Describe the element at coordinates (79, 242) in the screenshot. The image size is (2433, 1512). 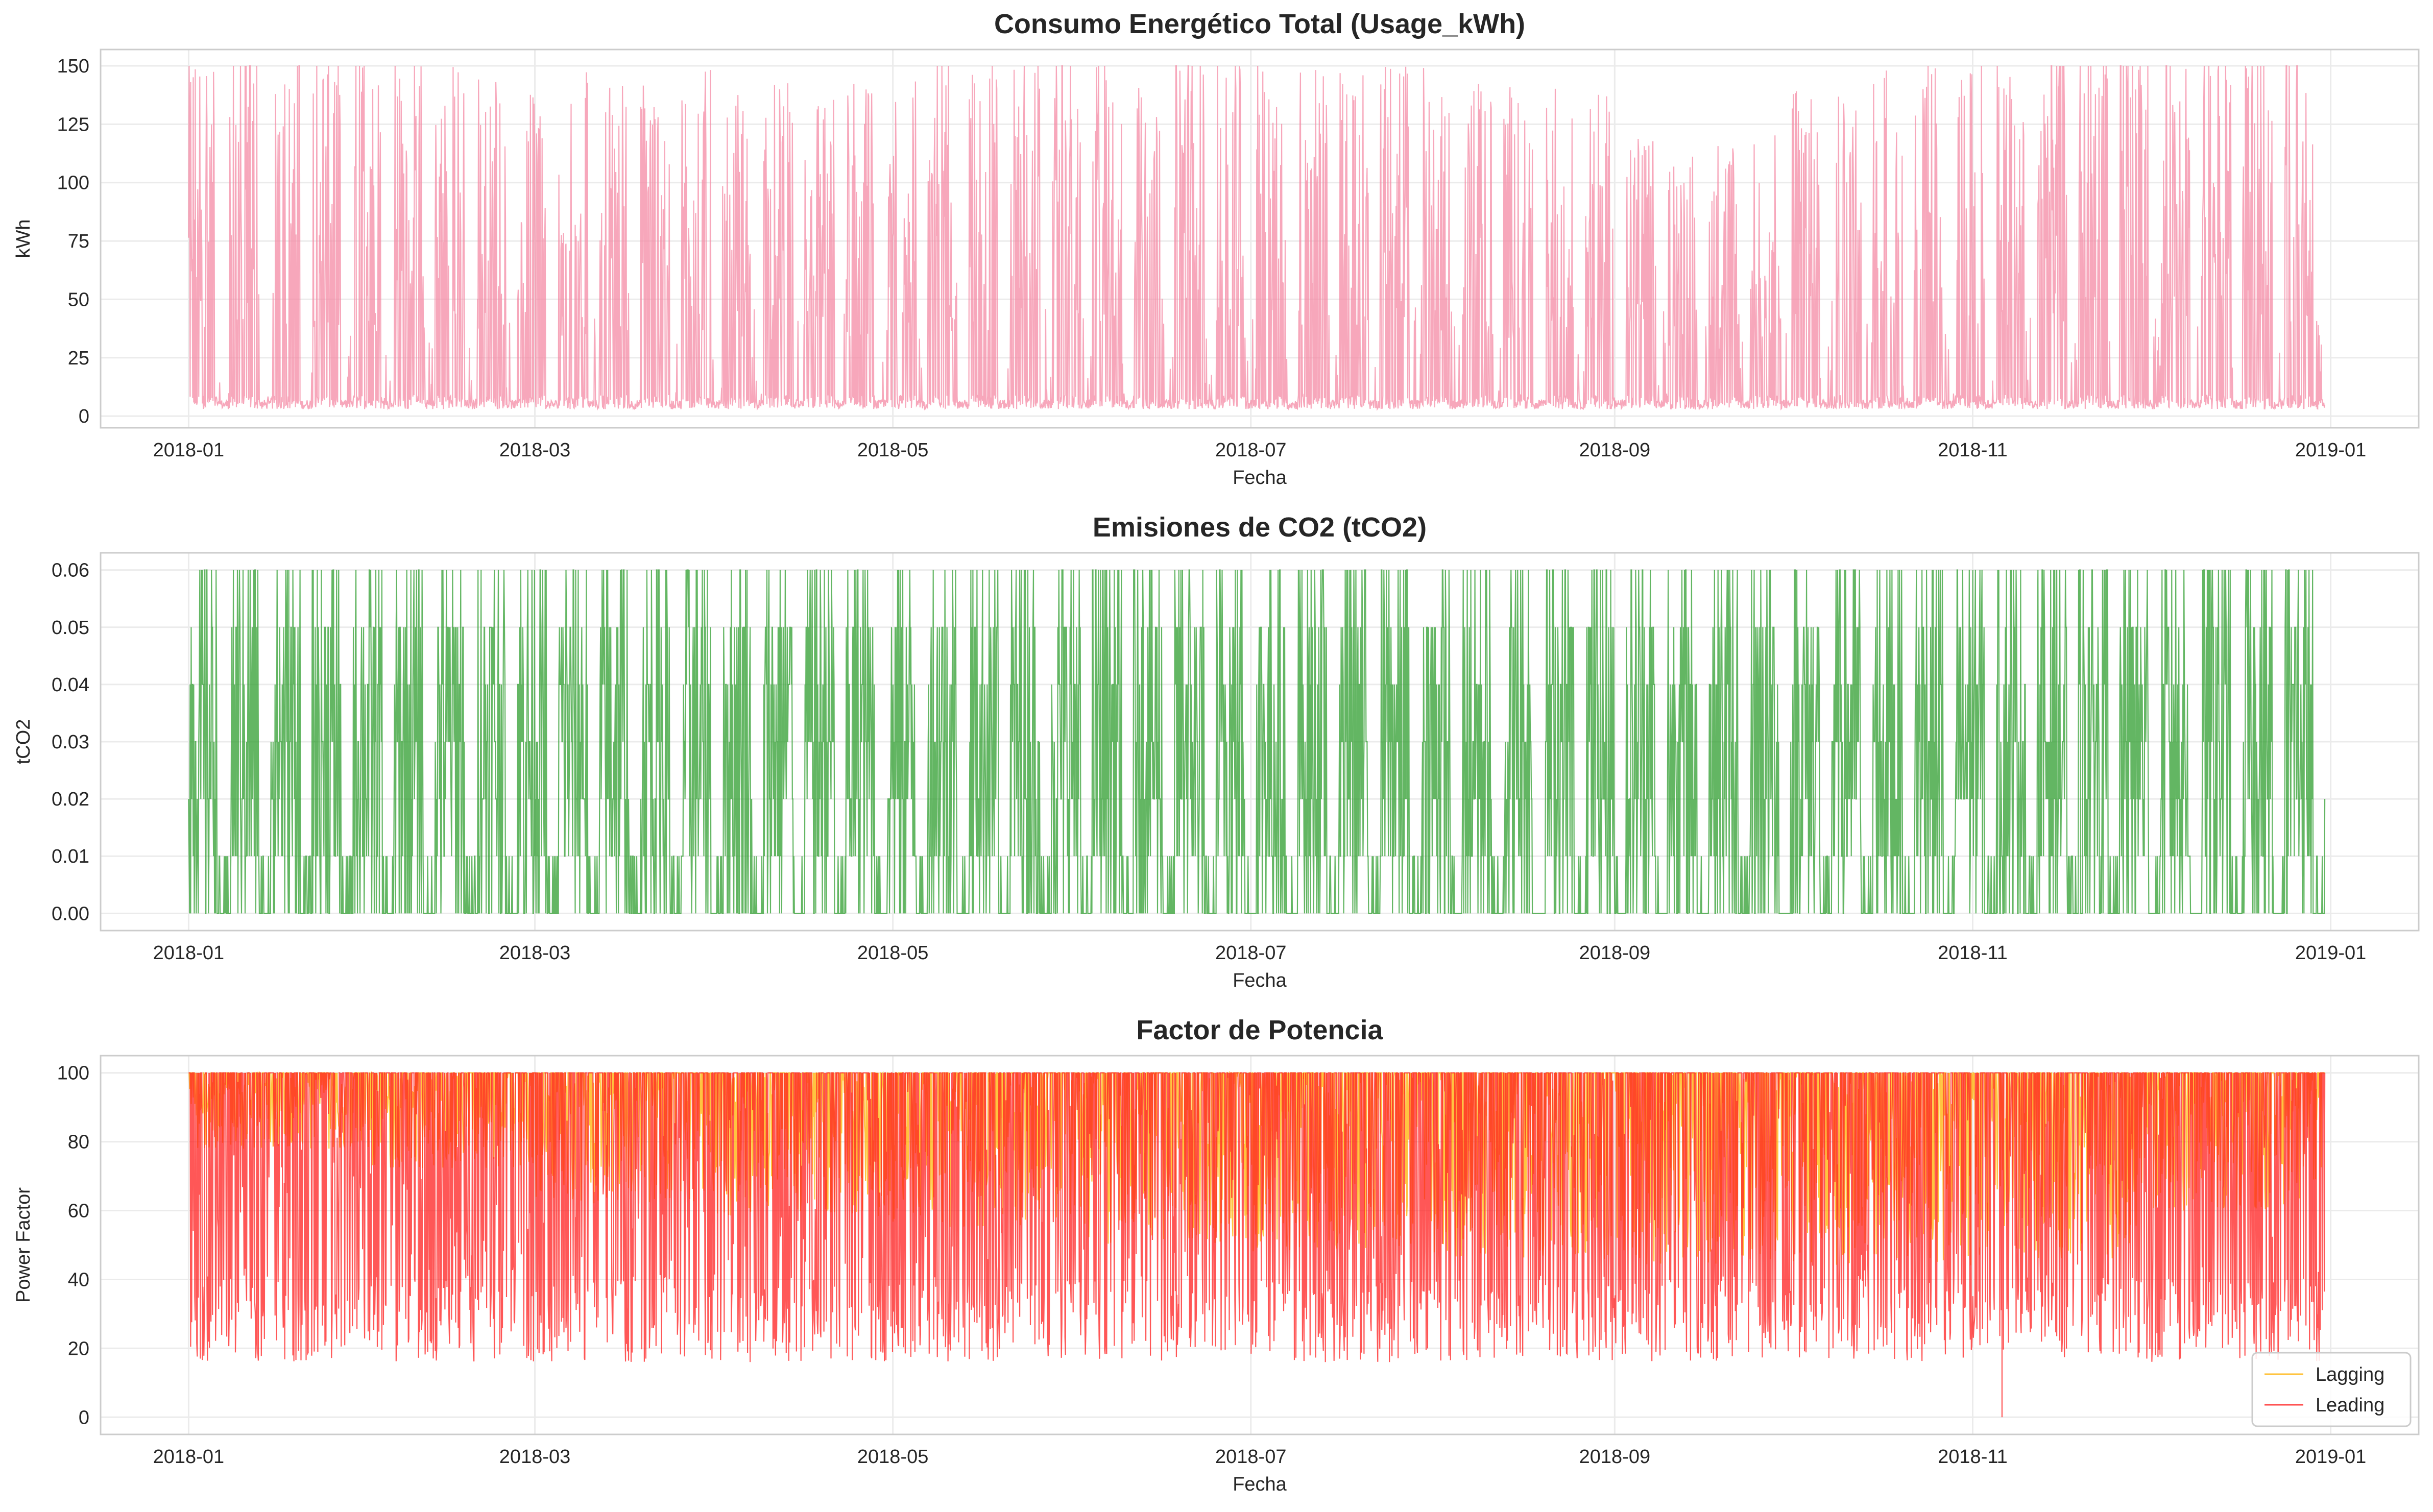
I see `y-tick-label: 75` at that location.